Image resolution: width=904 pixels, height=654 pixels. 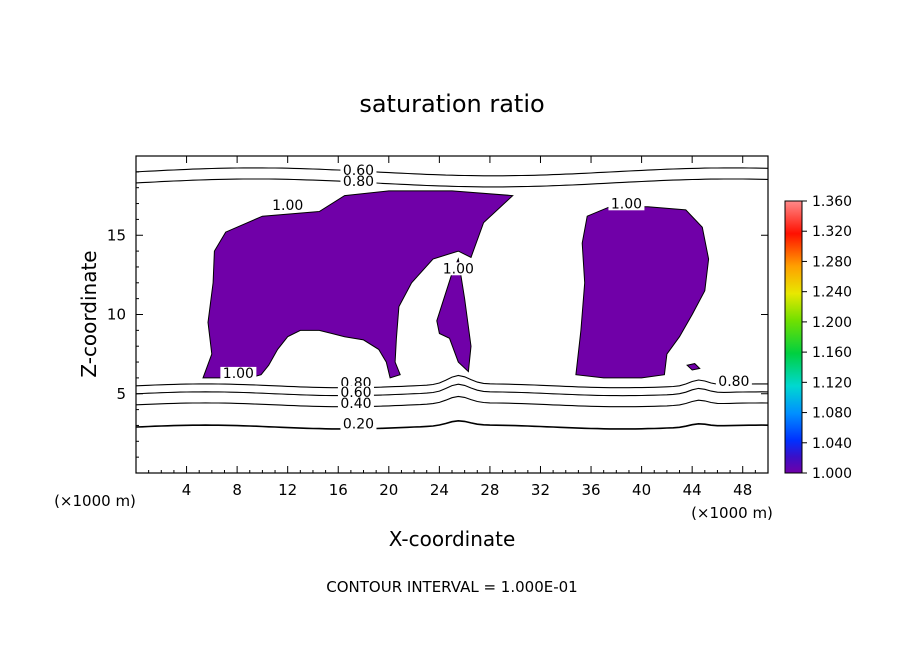 I want to click on colorbar-tick-label: 1.280, so click(x=832, y=262).